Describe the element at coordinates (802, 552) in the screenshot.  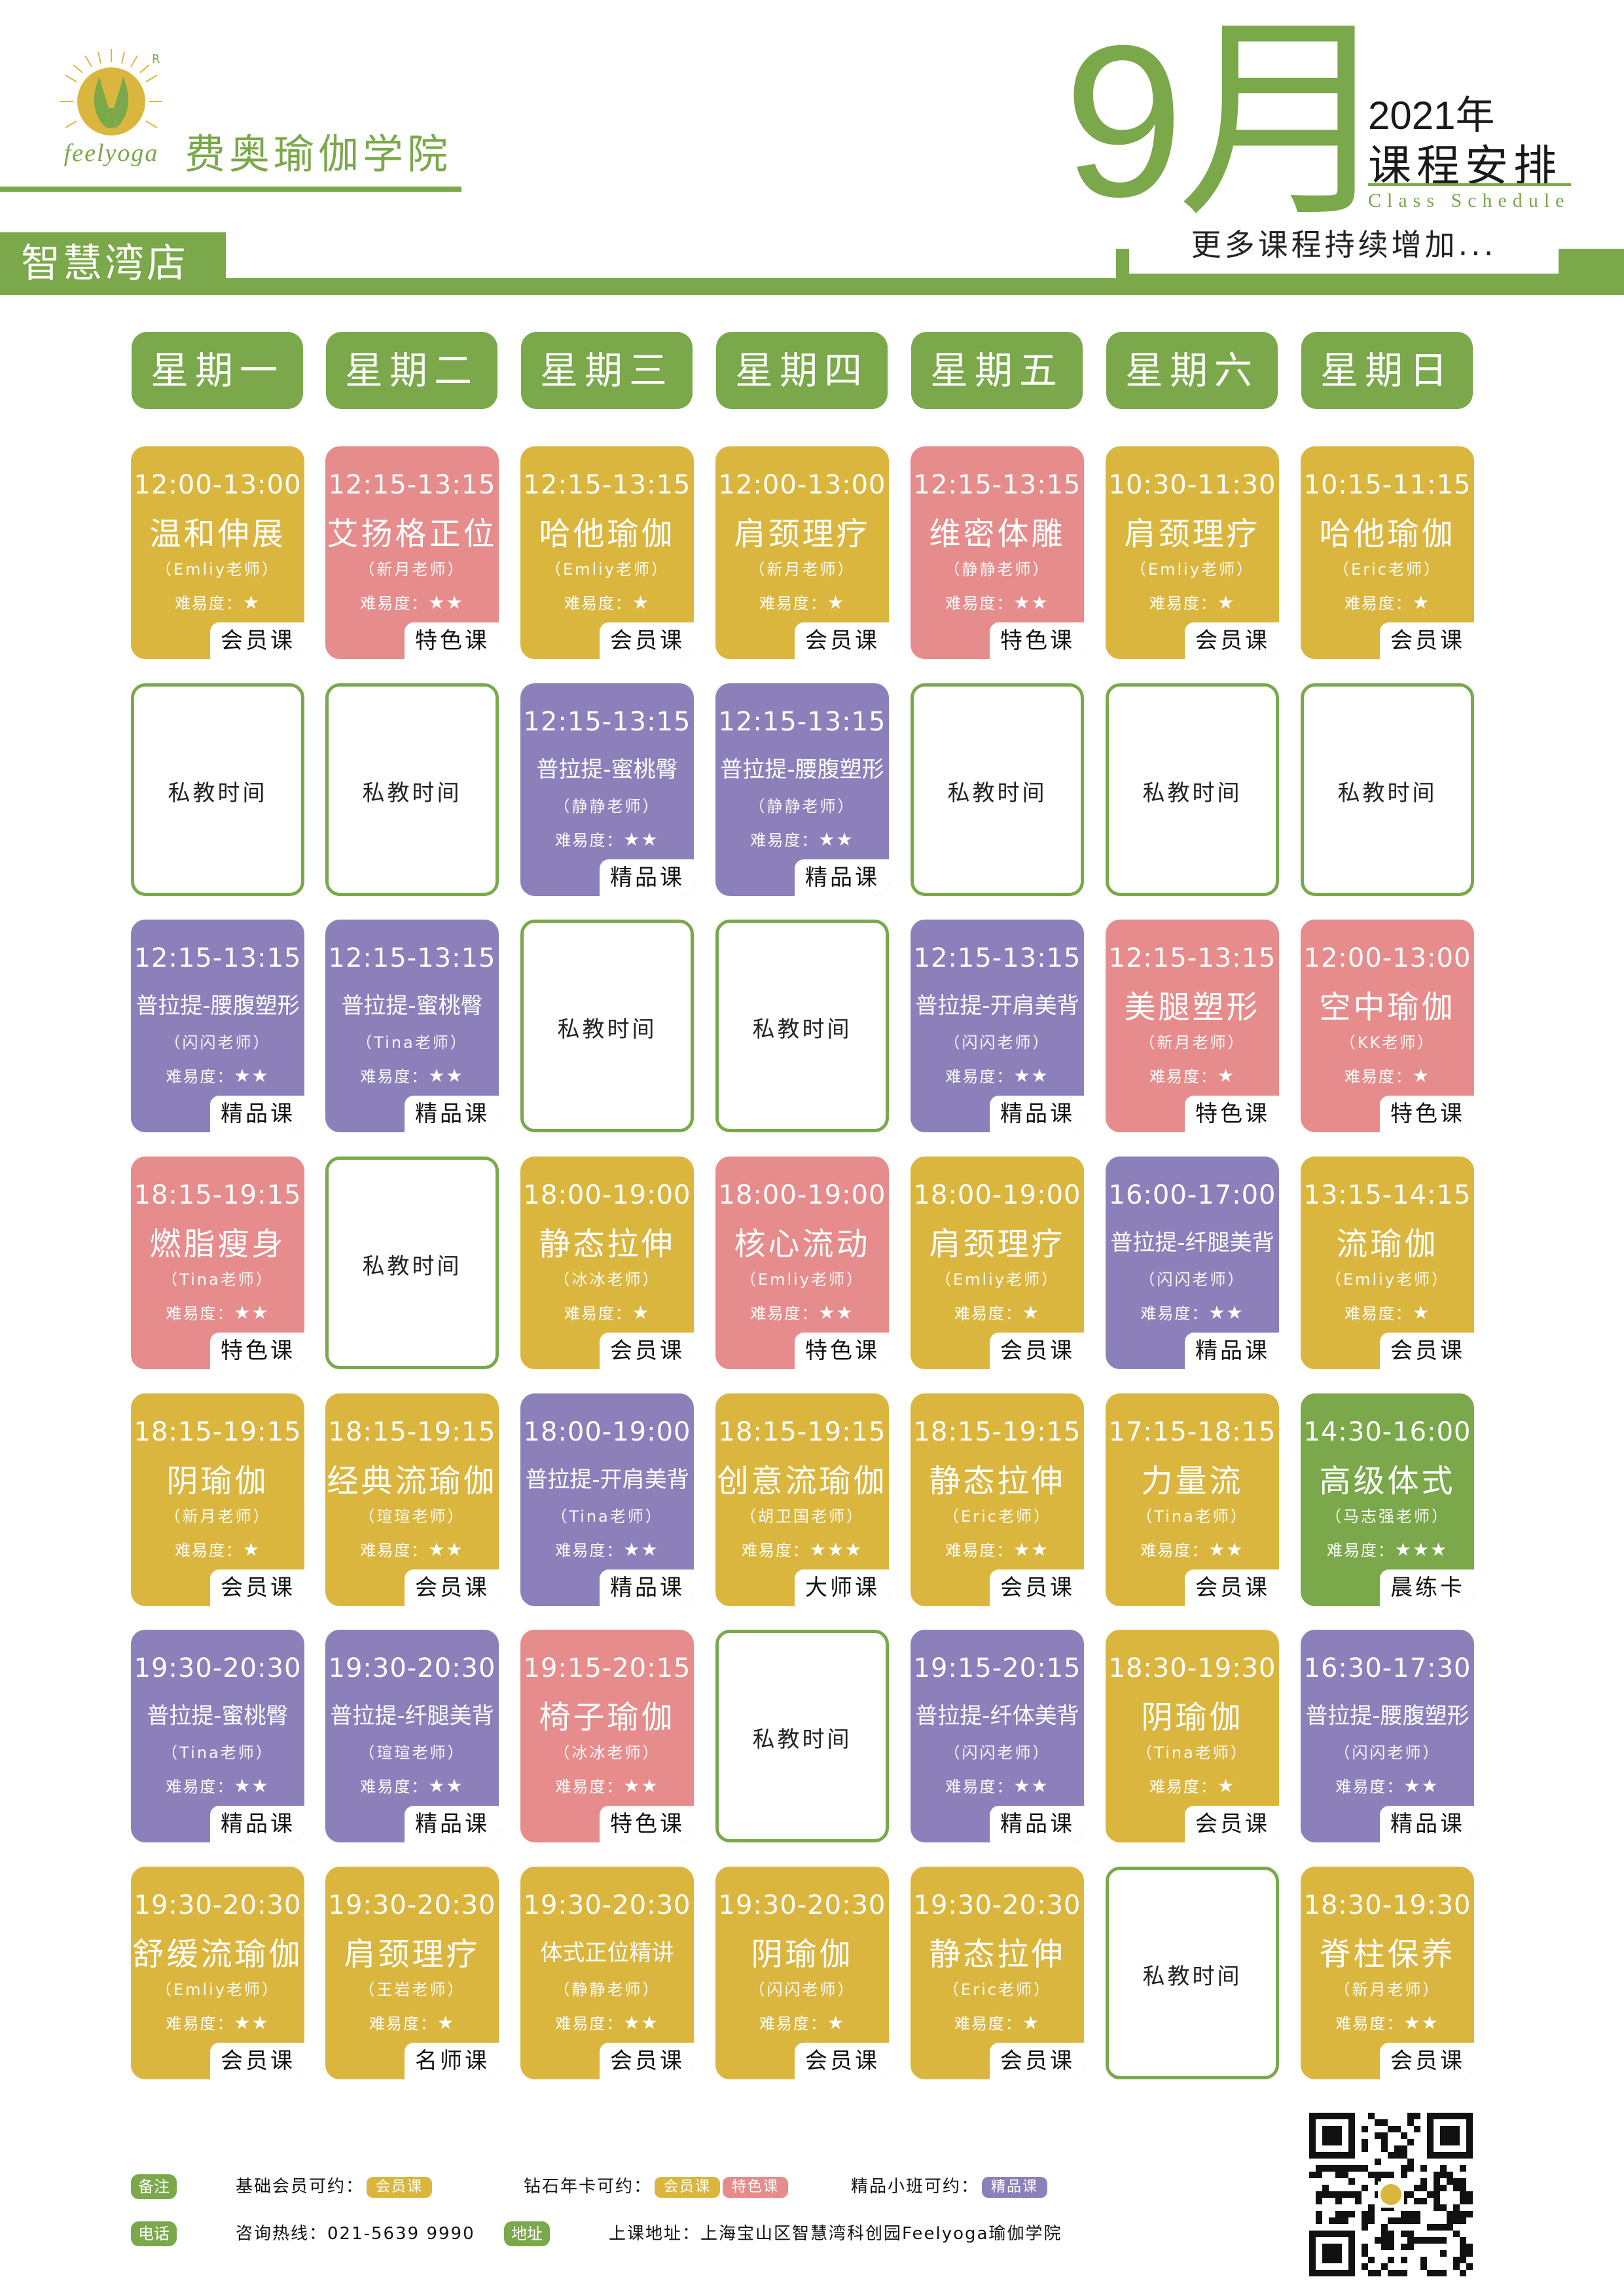
I see `class-cell: 12:00-13:00 肩颈理疗 （新月老师） 难易度：★ 会员课` at that location.